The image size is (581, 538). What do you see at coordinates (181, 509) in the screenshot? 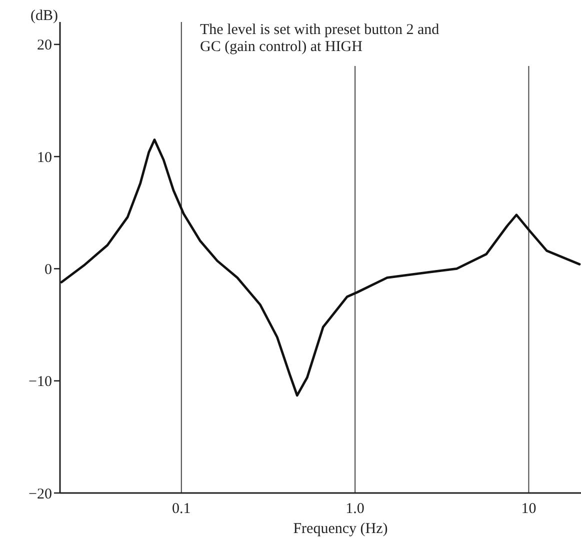
I see `x-tick-label: 0.1` at bounding box center [181, 509].